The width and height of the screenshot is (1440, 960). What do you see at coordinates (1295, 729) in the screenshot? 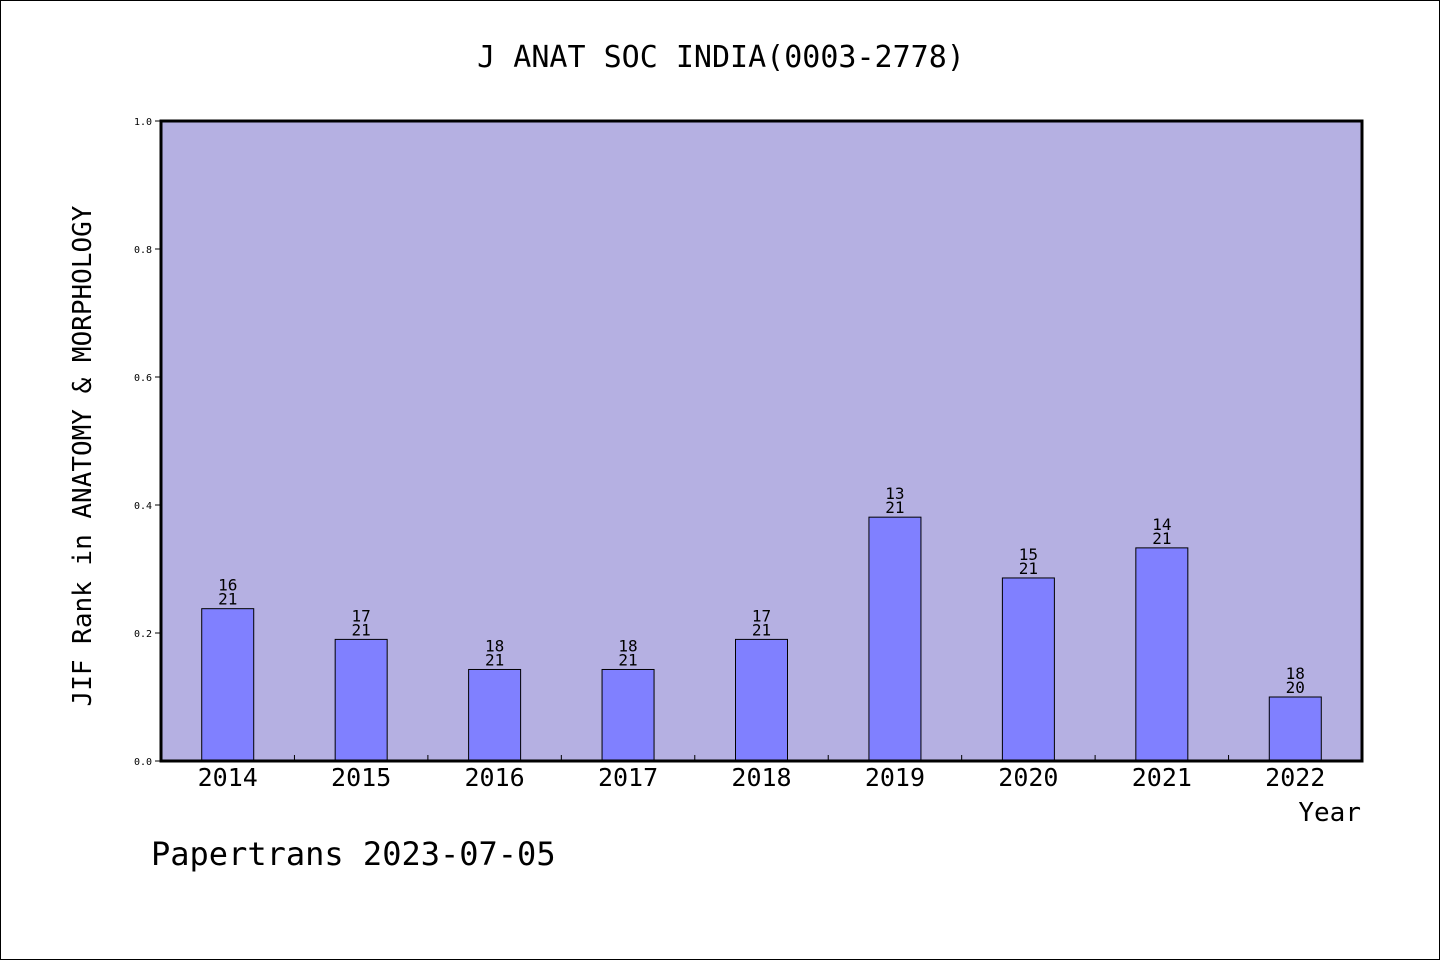
I see `bar-2022` at bounding box center [1295, 729].